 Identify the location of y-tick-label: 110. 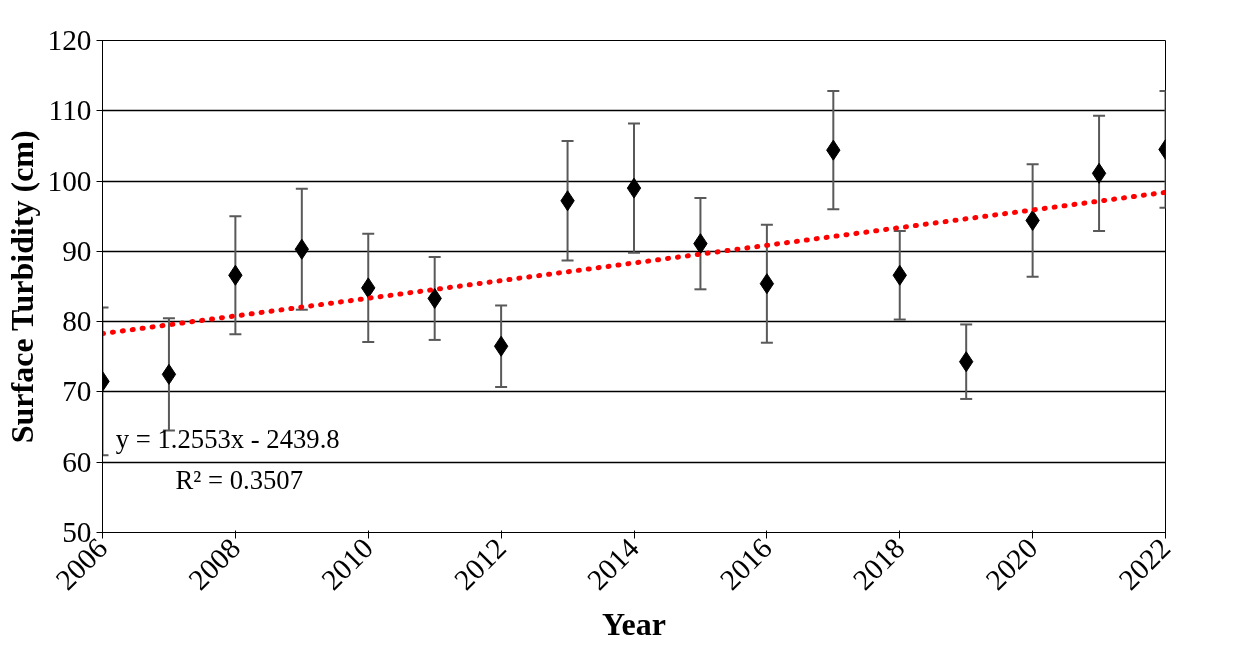
(70, 110).